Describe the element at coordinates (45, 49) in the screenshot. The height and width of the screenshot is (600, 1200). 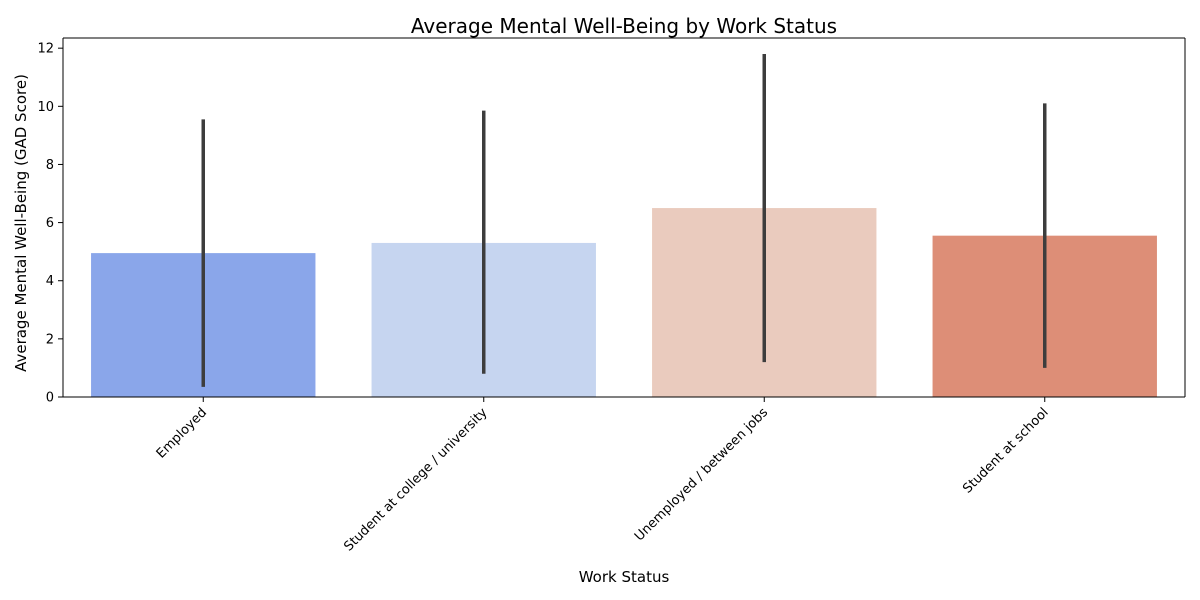
I see `y-tick-label: 12` at that location.